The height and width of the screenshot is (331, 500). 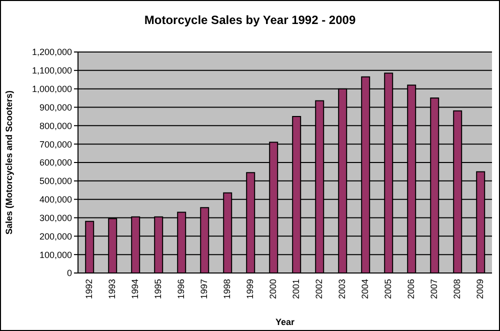 I want to click on y-tick-label: 900,000, so click(x=55, y=107).